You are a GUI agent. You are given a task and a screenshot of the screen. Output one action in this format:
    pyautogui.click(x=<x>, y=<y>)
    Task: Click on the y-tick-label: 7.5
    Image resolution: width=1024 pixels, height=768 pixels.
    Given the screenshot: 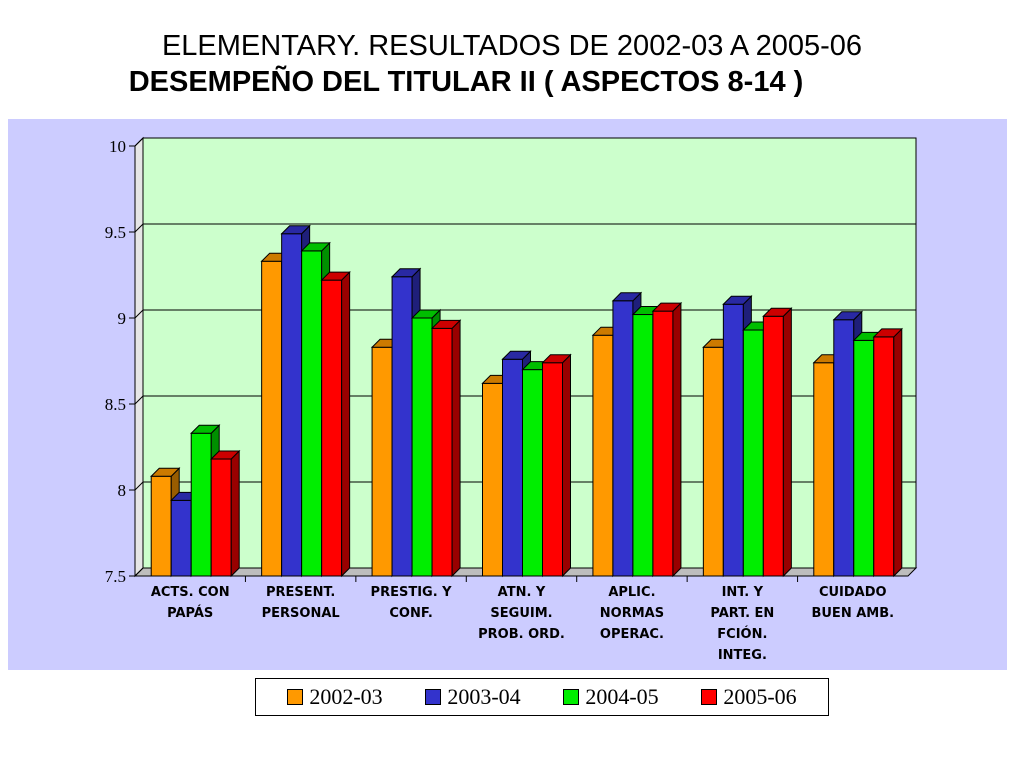 What is the action you would take?
    pyautogui.click(x=115, y=576)
    